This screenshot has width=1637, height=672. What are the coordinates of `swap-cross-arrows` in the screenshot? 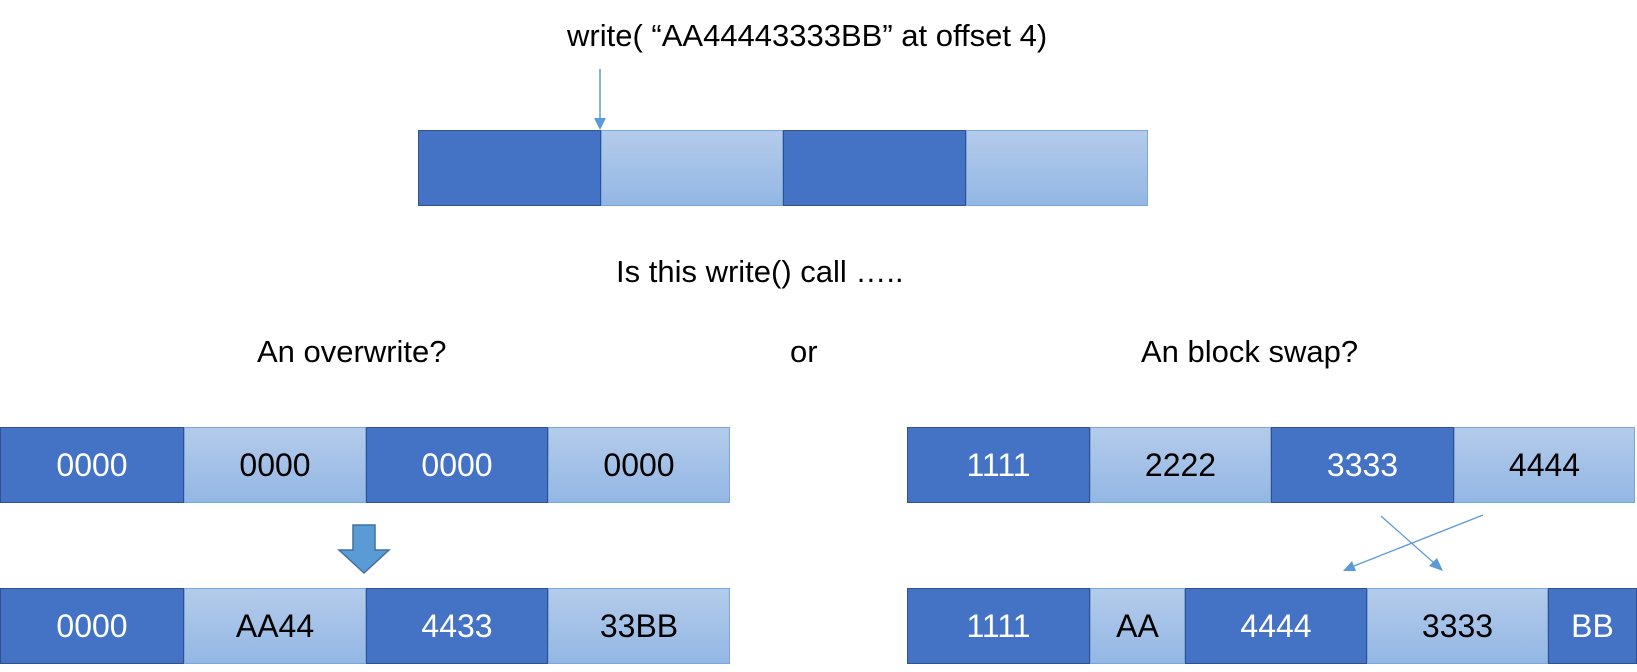 It's located at (1413, 542).